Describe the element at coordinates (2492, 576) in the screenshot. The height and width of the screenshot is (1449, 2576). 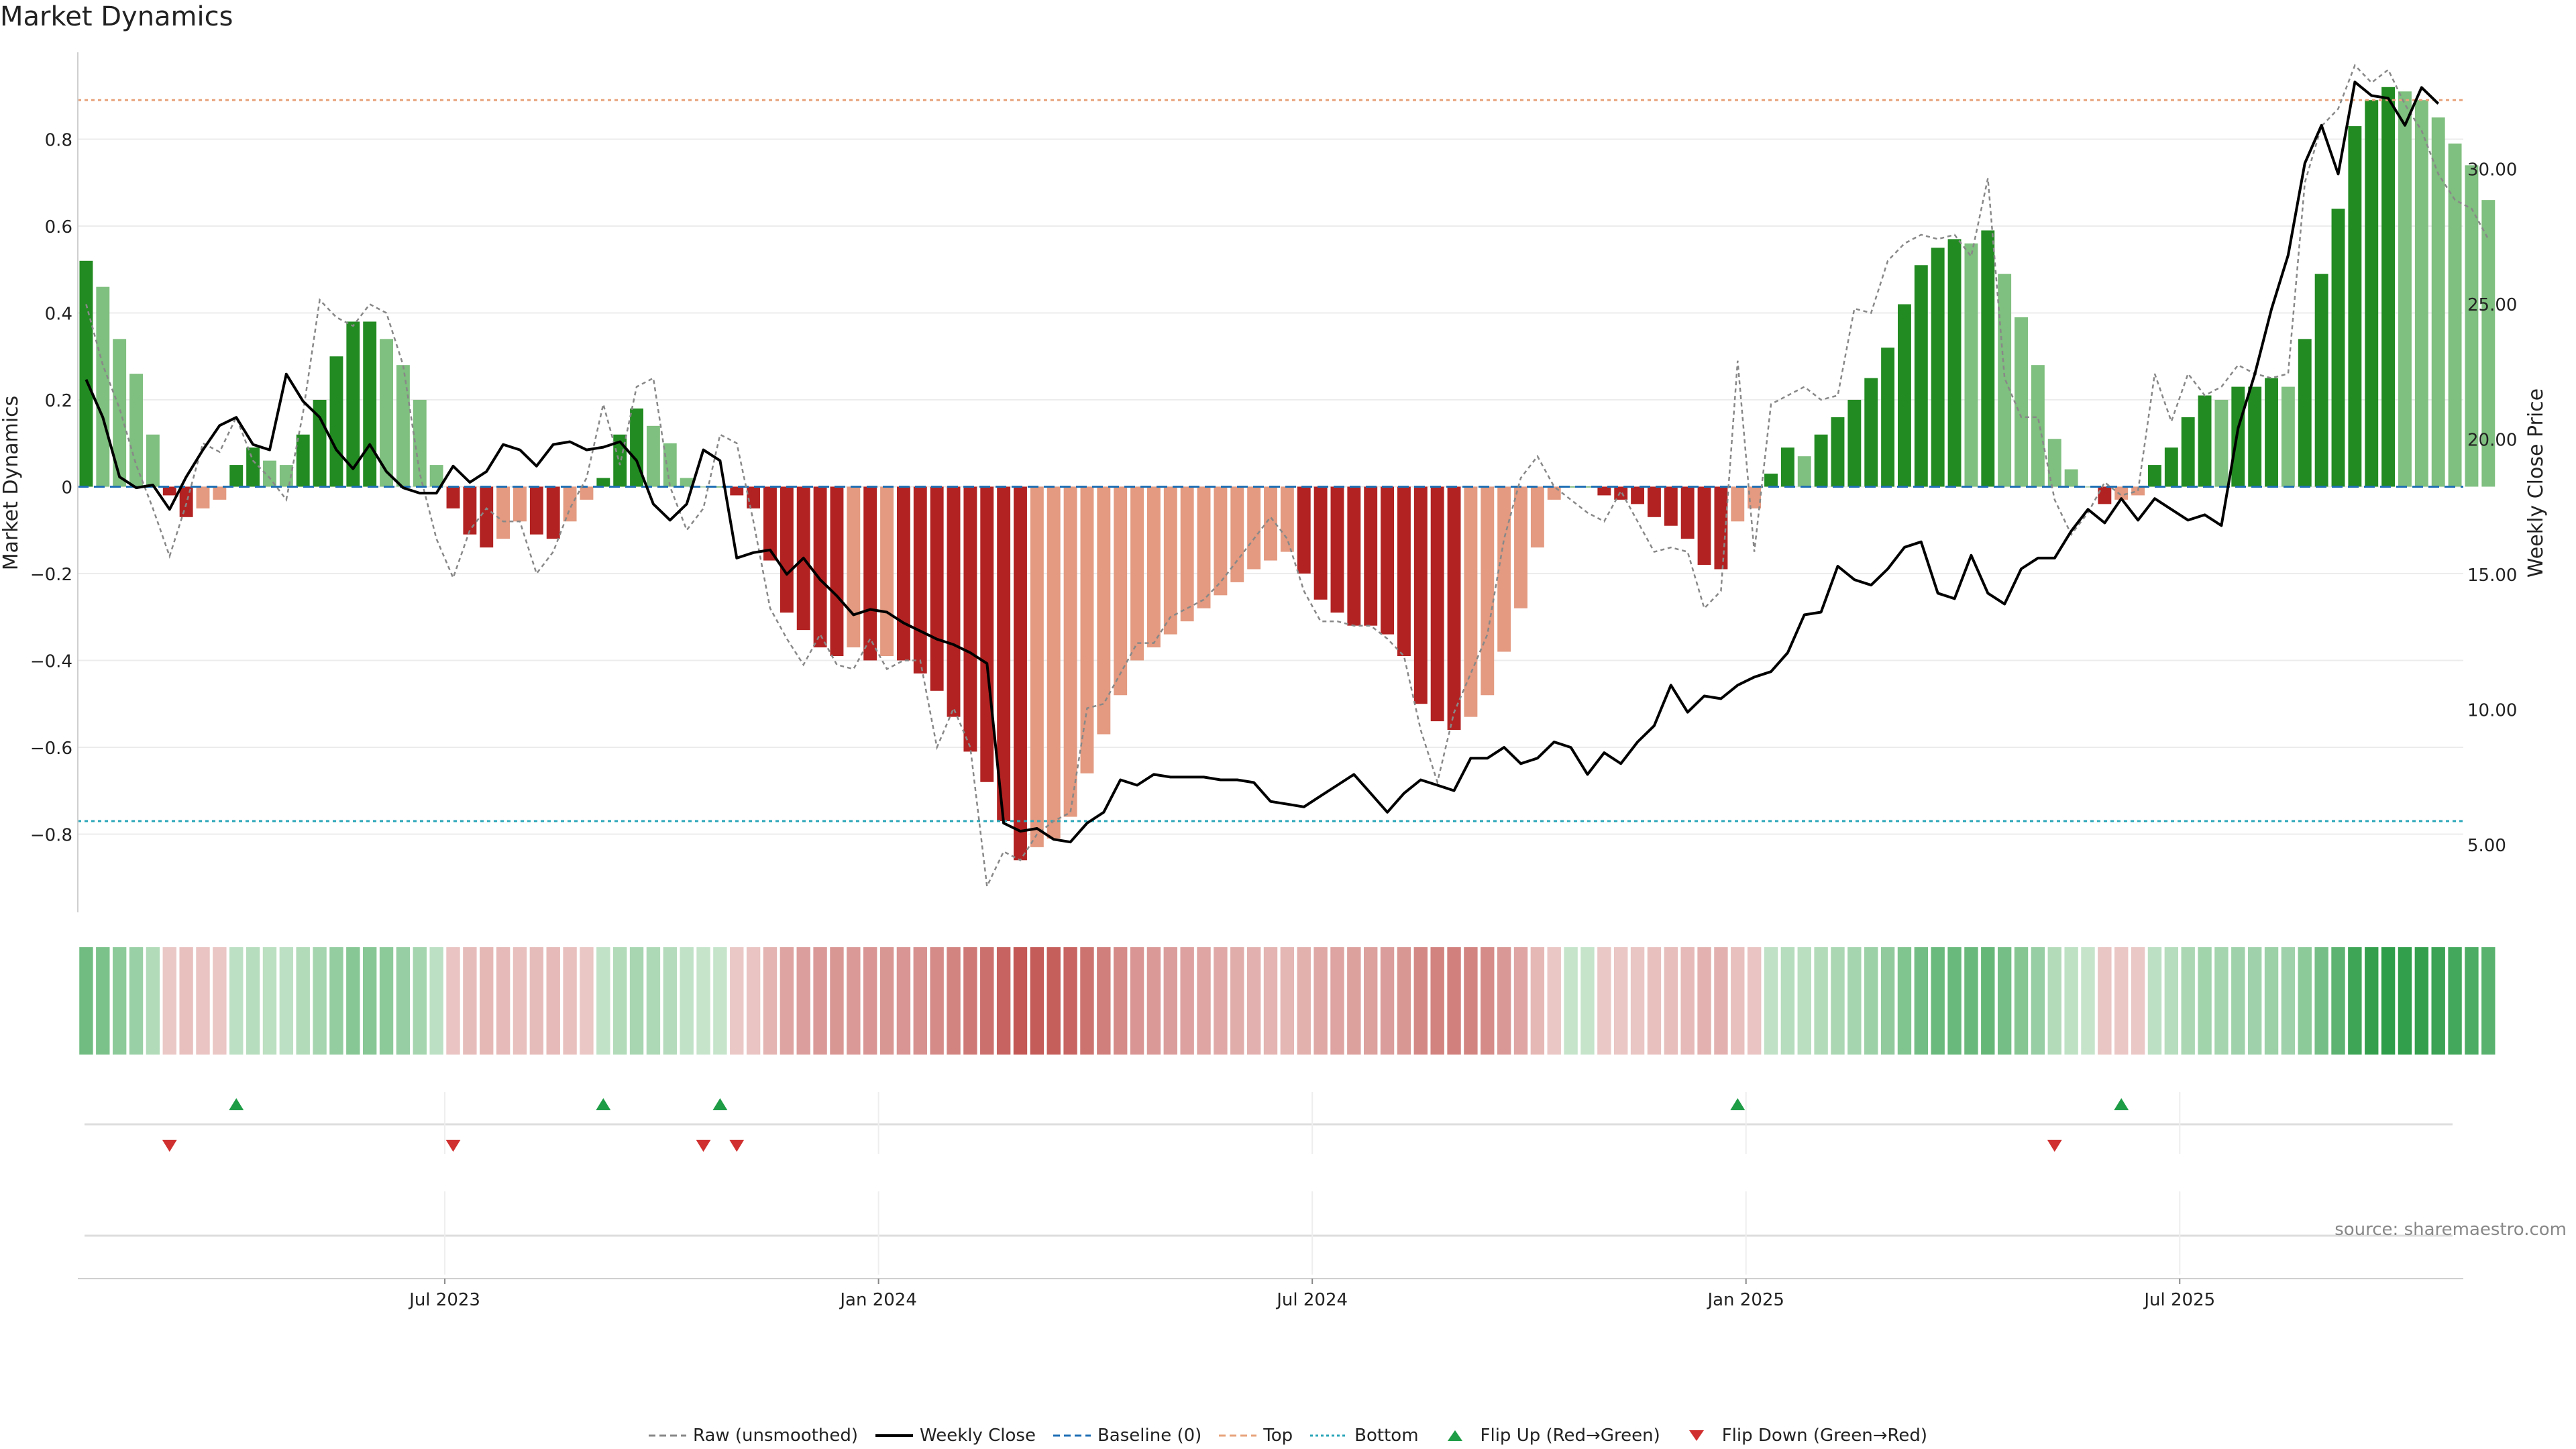
I see `y-right-tick-label: 15.00` at that location.